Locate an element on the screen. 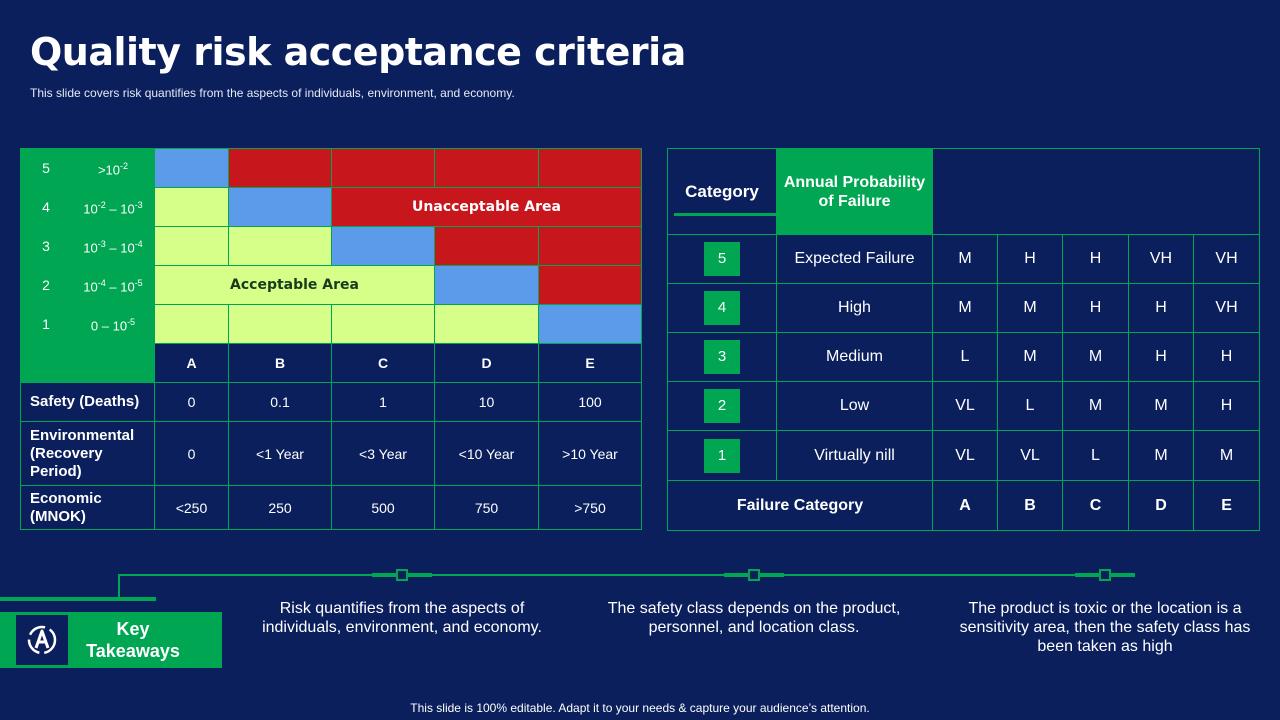  takeaway-icon is located at coordinates (42, 640).